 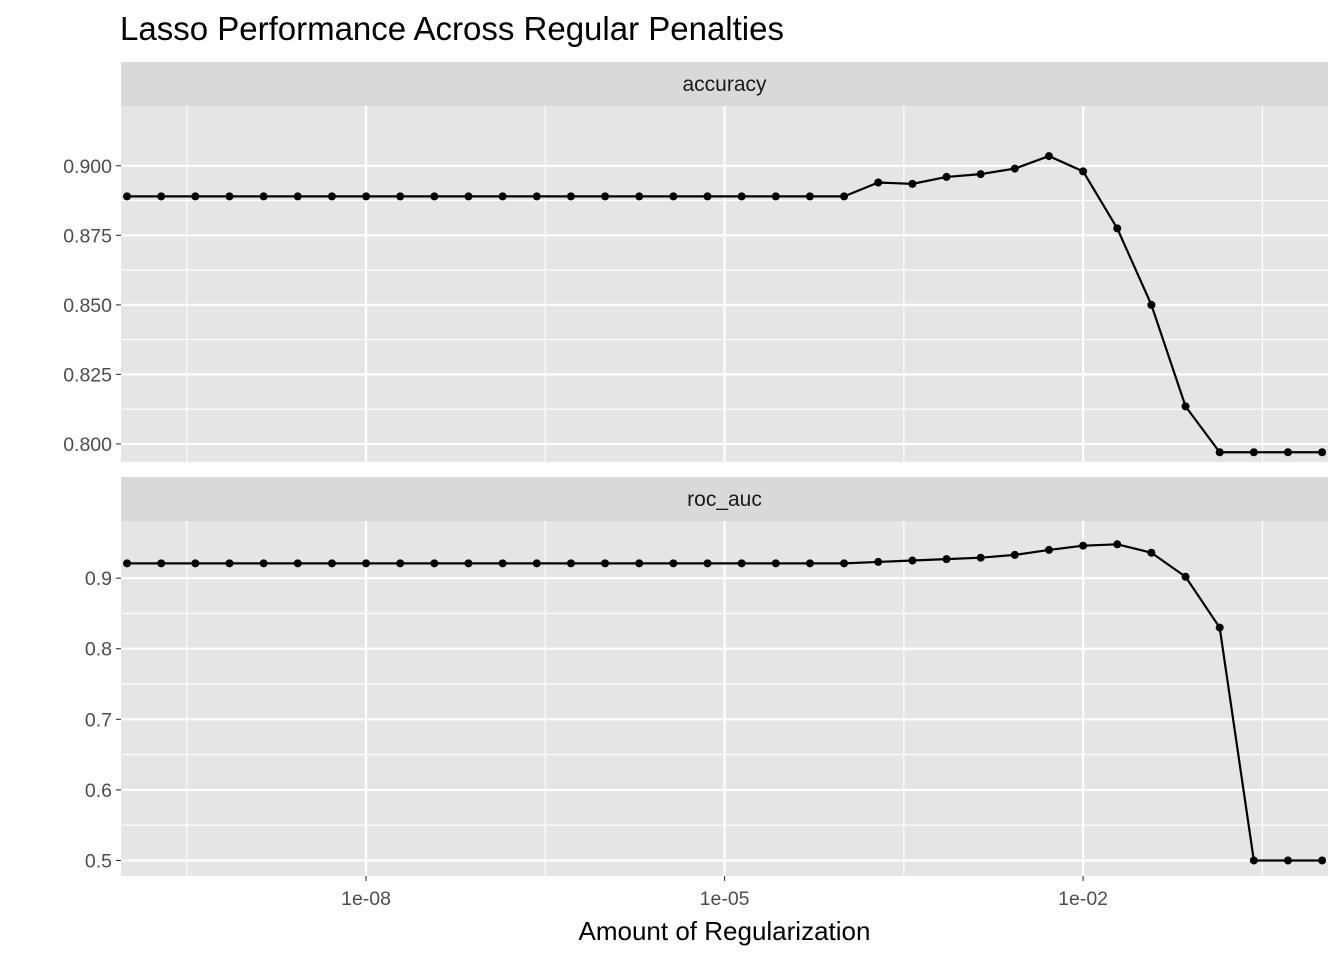 What do you see at coordinates (366, 899) in the screenshot?
I see `x-tick-label: 1e-08` at bounding box center [366, 899].